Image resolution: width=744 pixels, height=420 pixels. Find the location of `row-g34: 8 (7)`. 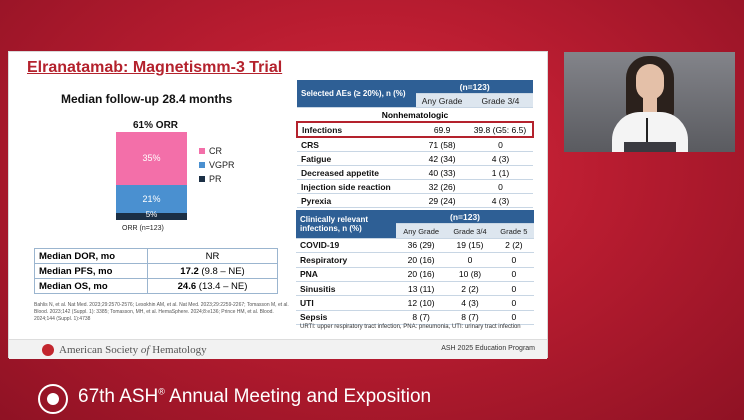

row-g34: 8 (7) is located at coordinates (470, 318).